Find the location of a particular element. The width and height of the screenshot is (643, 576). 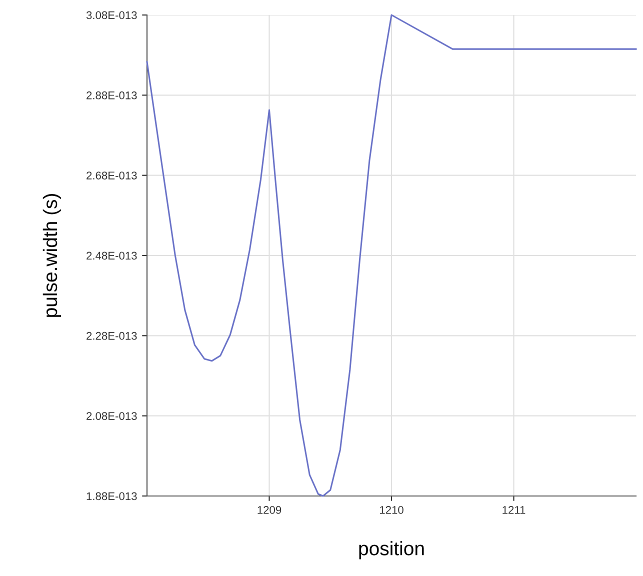

y-axis-title: pulse.width (s) is located at coordinates (52, 255).